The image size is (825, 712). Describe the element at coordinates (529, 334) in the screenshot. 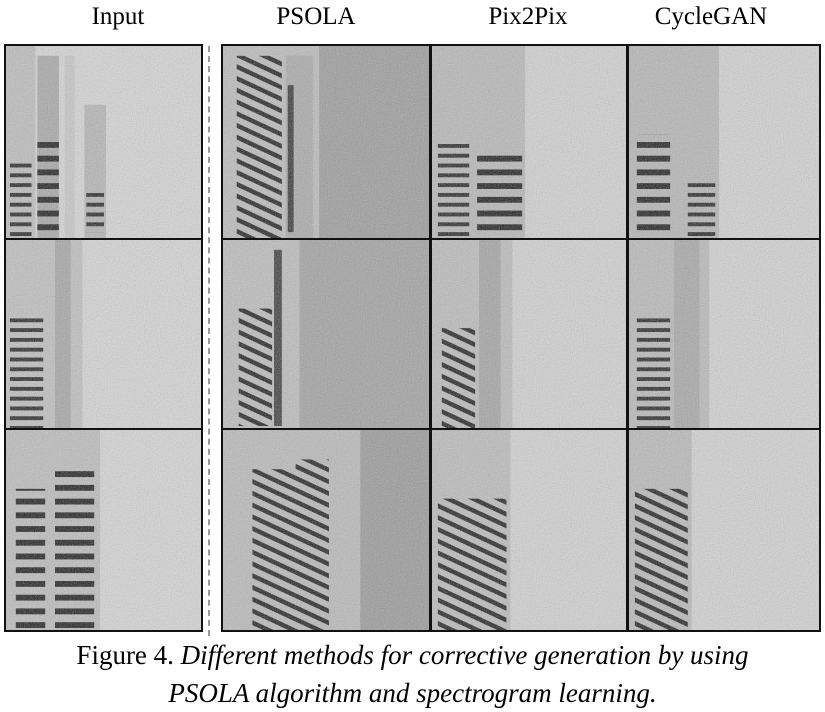

I see `spectrogram-pix2pix-row2` at that location.